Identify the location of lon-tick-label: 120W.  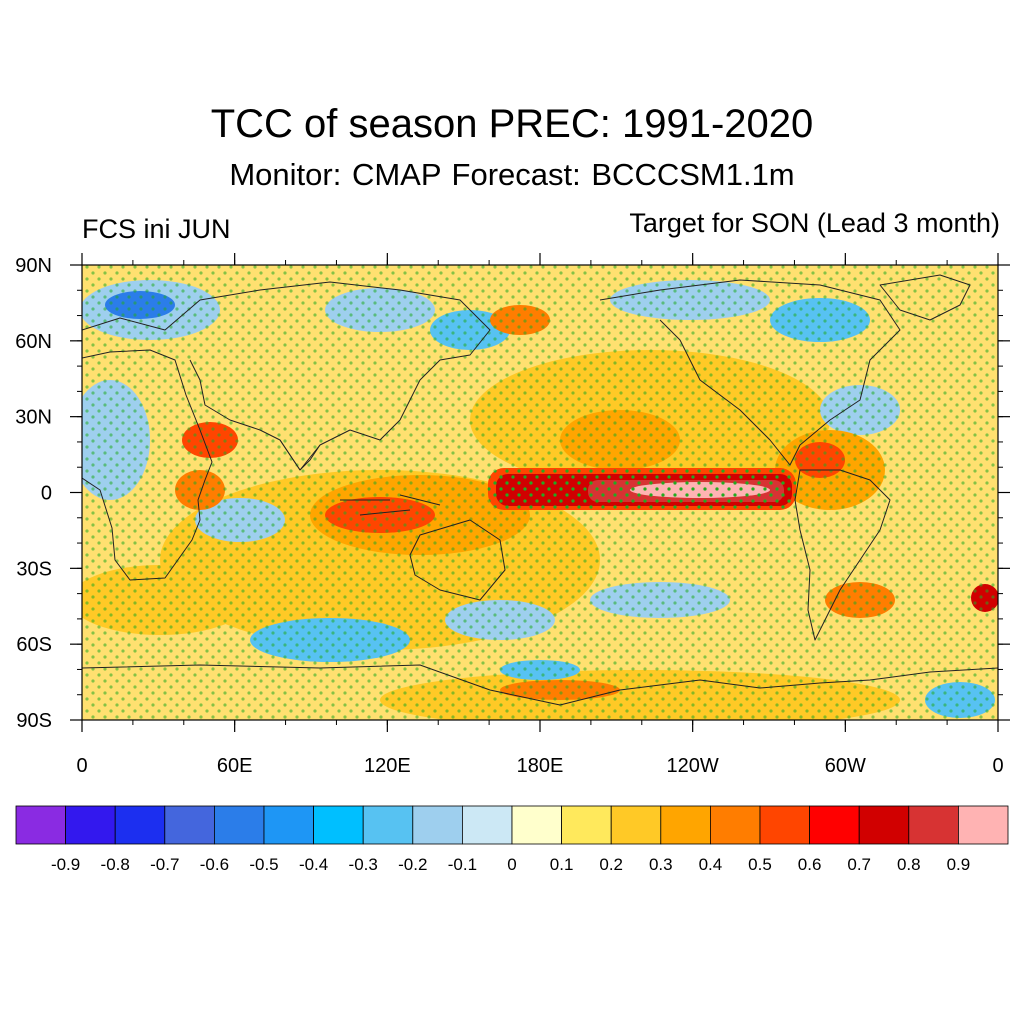
(693, 766).